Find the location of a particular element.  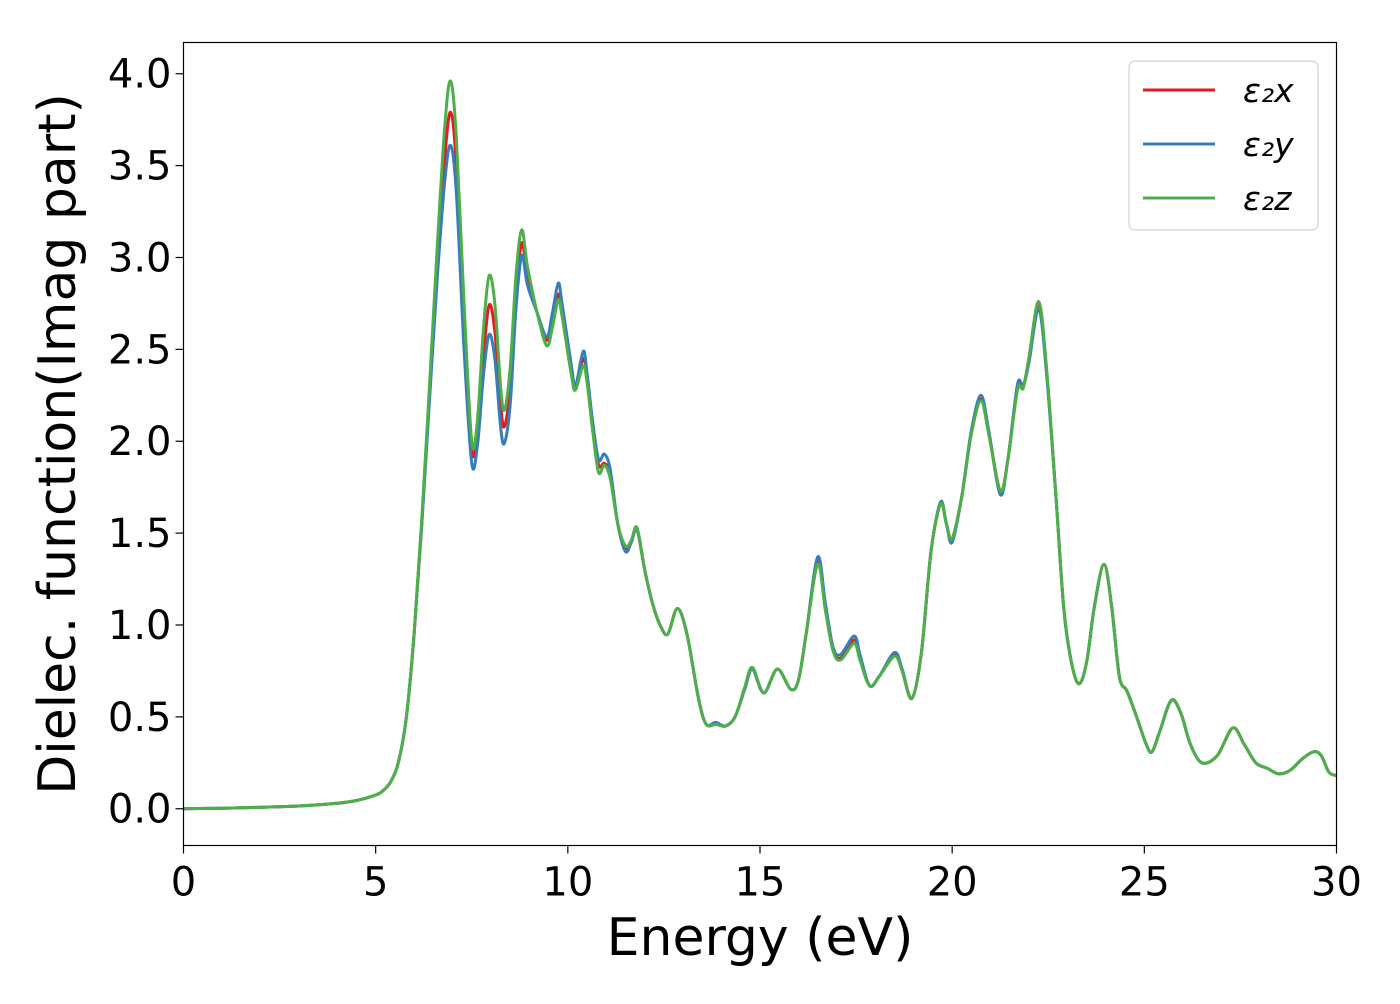

y-tick-label: 2.0 is located at coordinates (140, 442).